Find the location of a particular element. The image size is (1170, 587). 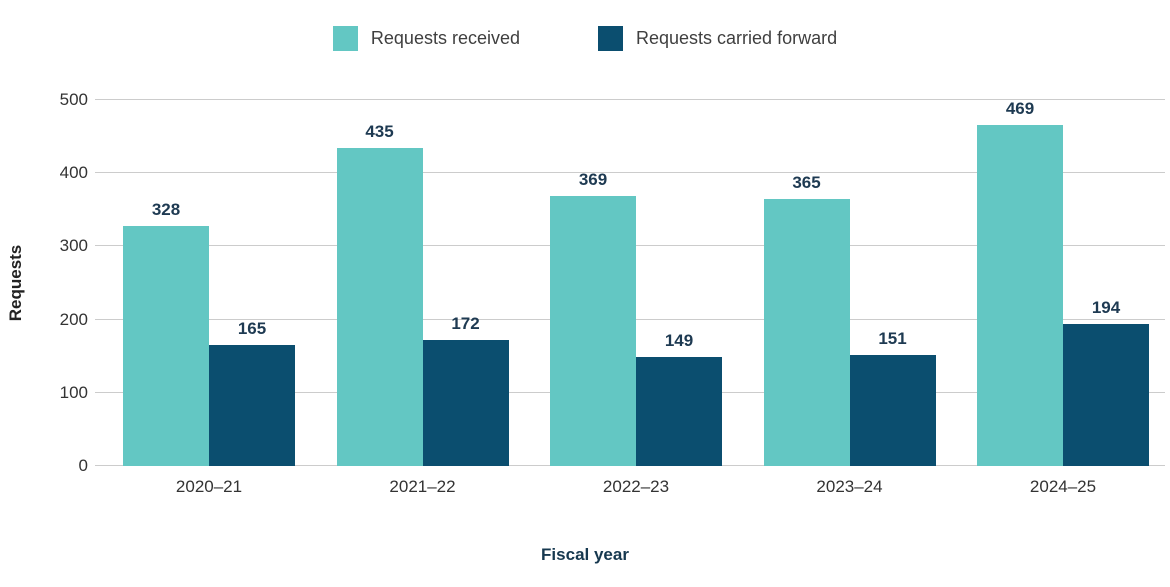

y-axis-title: Requests is located at coordinates (15, 283).